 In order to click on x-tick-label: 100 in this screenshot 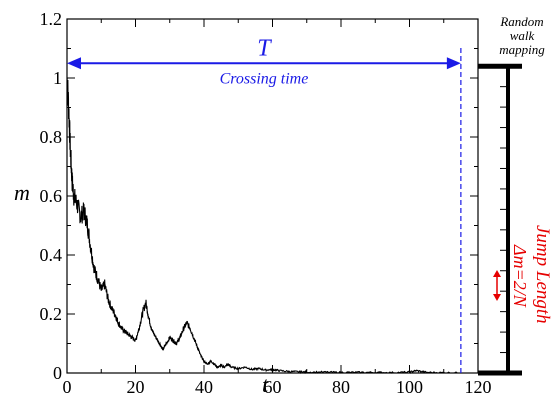, I will do `click(409, 387)`.